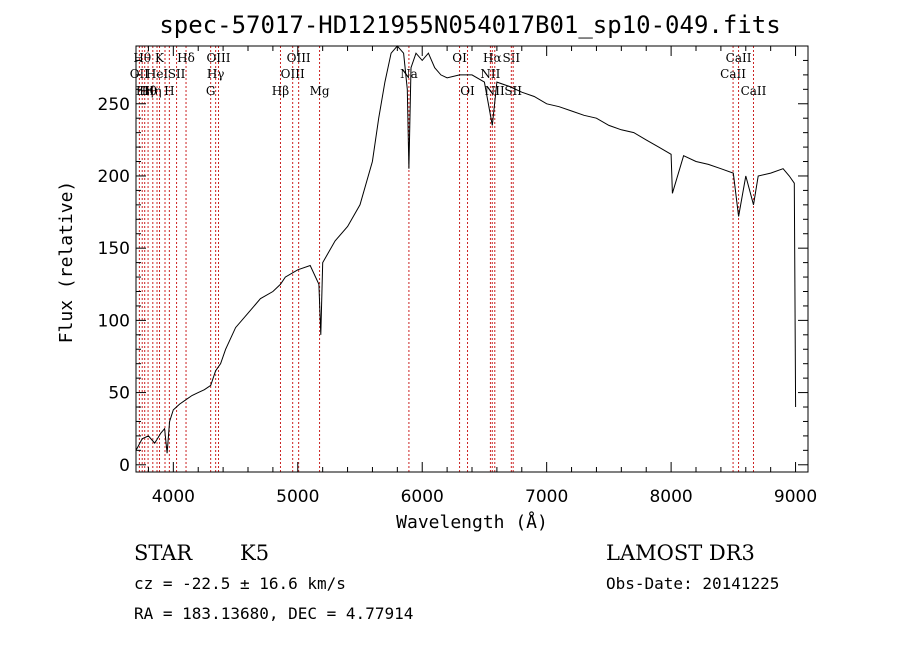 This screenshot has width=900, height=649. What do you see at coordinates (492, 58) in the screenshot?
I see `marker-label: Hα` at bounding box center [492, 58].